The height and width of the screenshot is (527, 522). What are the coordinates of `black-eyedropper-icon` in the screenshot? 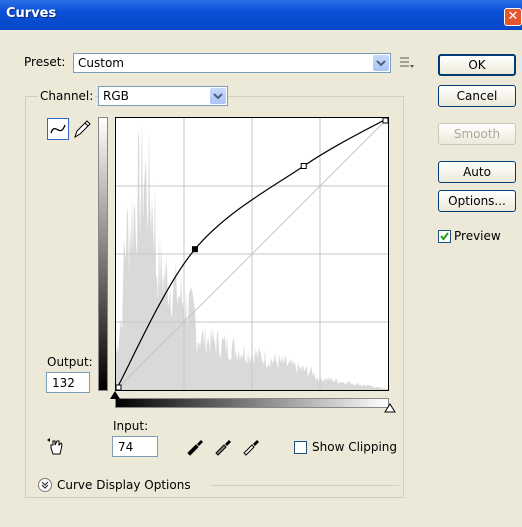 It's located at (195, 446).